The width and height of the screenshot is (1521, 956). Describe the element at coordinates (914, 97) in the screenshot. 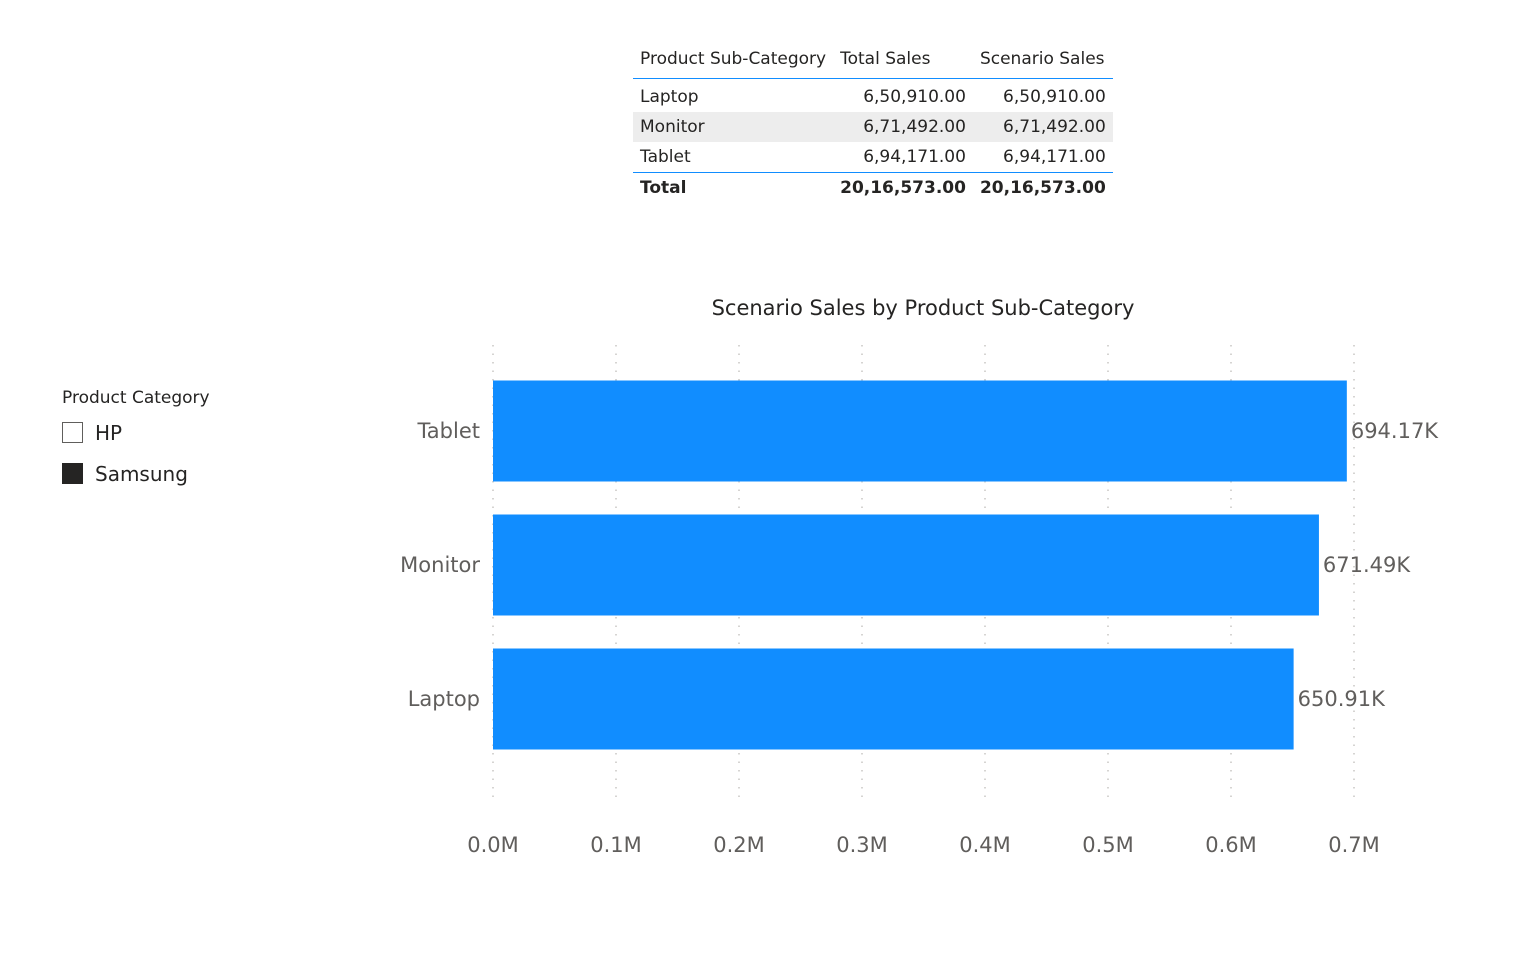

I see `table-cell-total-sales: 6,50,910.00` at that location.